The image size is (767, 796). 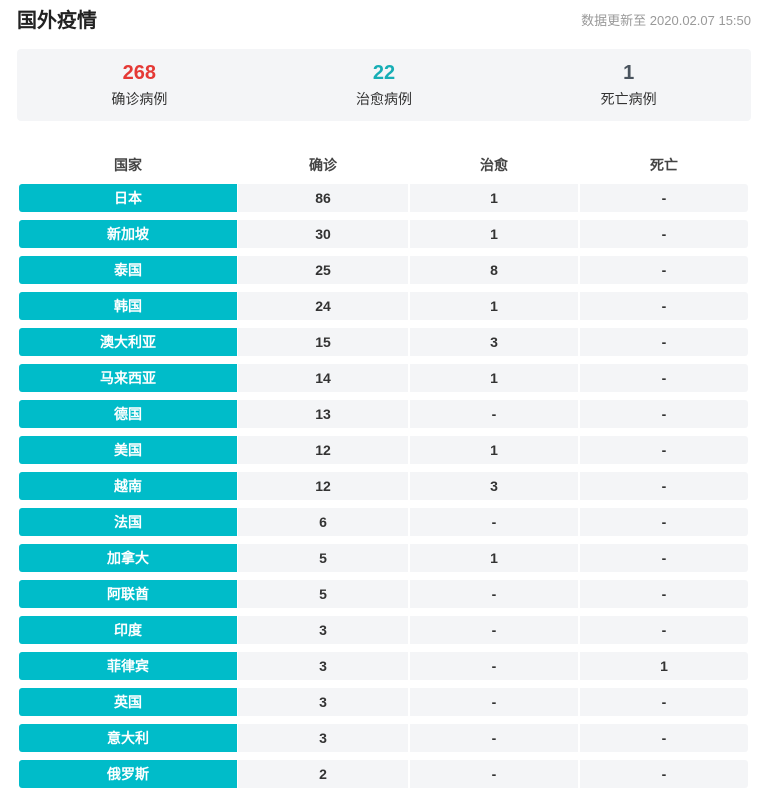 I want to click on summary-confirmed: 268 确诊病例, so click(x=139, y=85).